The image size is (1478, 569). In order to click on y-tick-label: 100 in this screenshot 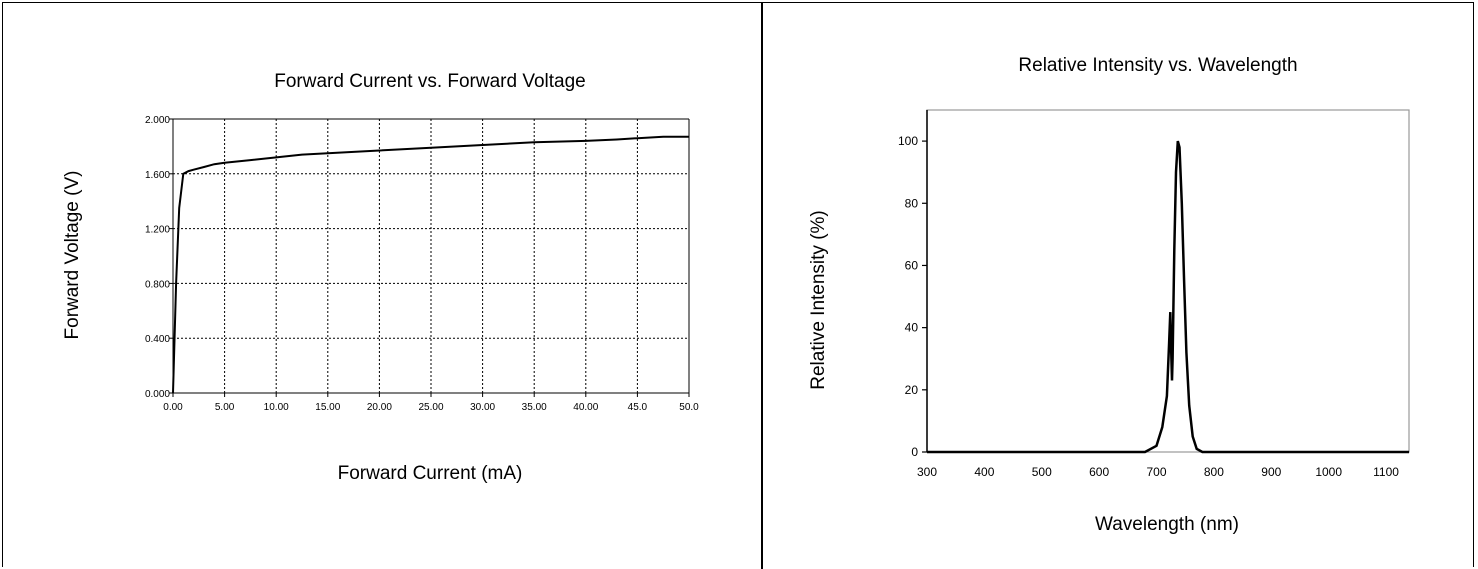, I will do `click(908, 141)`.